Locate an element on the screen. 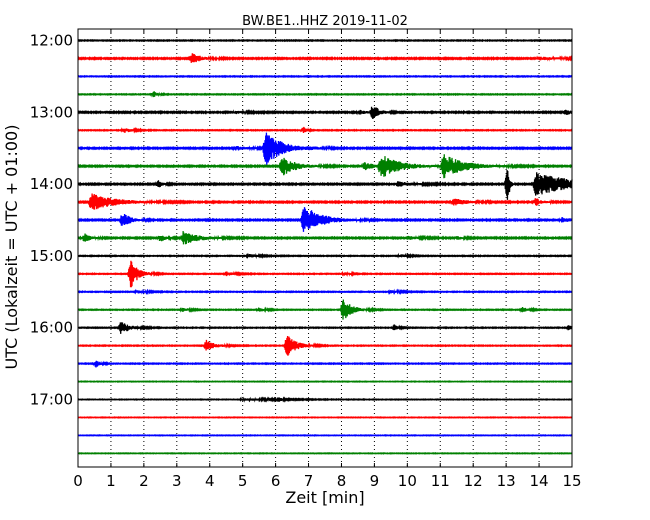  chart-title: BW.BE1..HHZ 2019-11-02 is located at coordinates (325, 21).